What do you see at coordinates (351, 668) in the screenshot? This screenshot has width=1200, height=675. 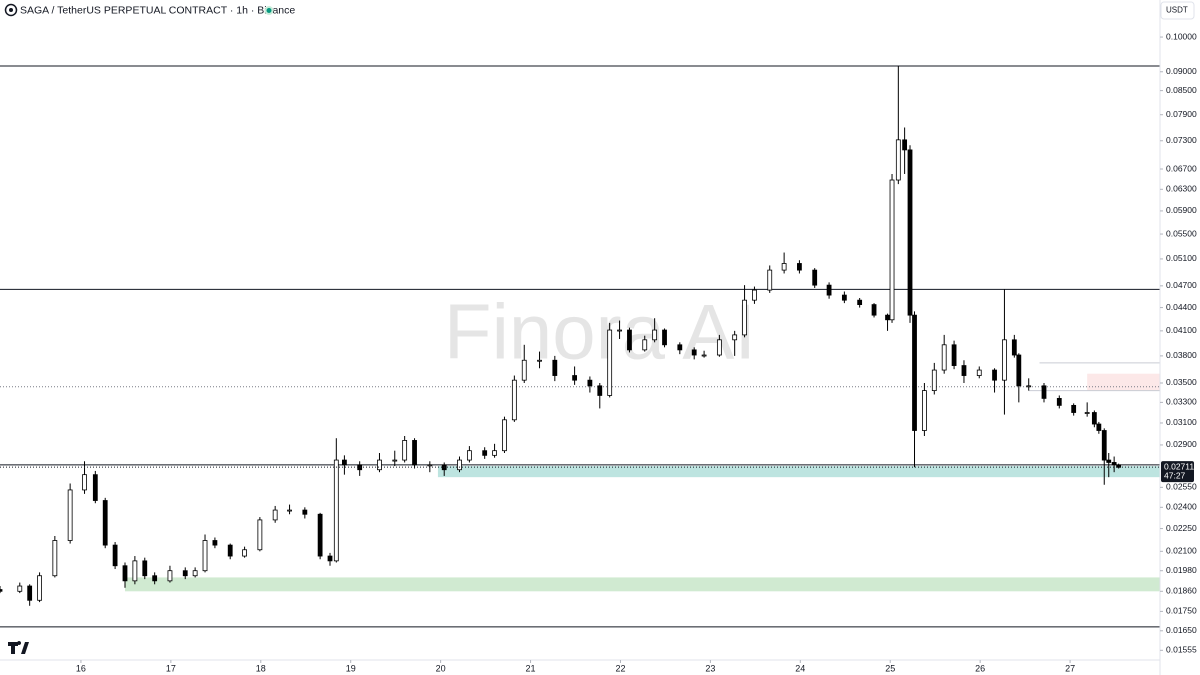 I see `x-tick-label: 19` at bounding box center [351, 668].